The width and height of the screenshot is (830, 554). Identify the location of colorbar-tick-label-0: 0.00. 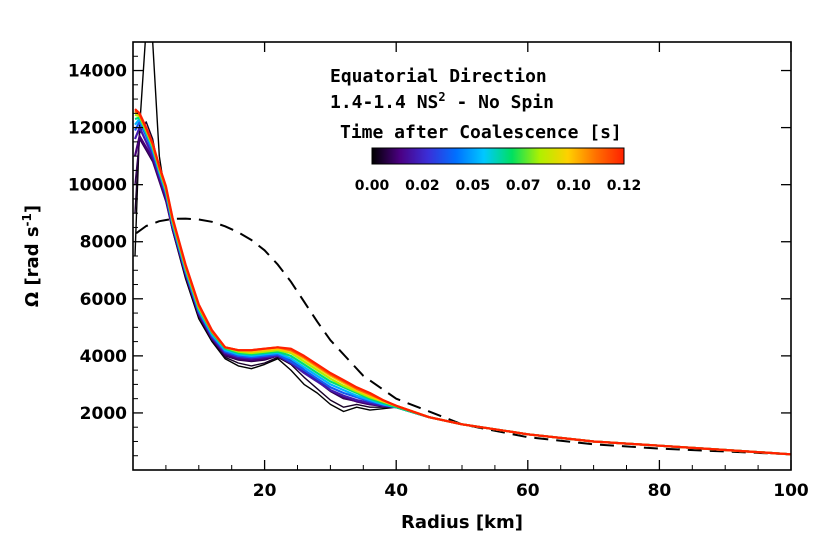
(372, 186).